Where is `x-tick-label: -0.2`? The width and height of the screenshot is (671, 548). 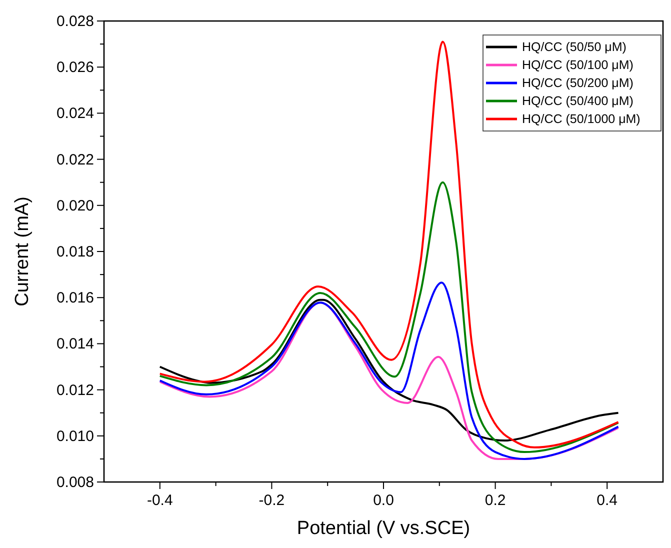
x-tick-label: -0.2 is located at coordinates (271, 500).